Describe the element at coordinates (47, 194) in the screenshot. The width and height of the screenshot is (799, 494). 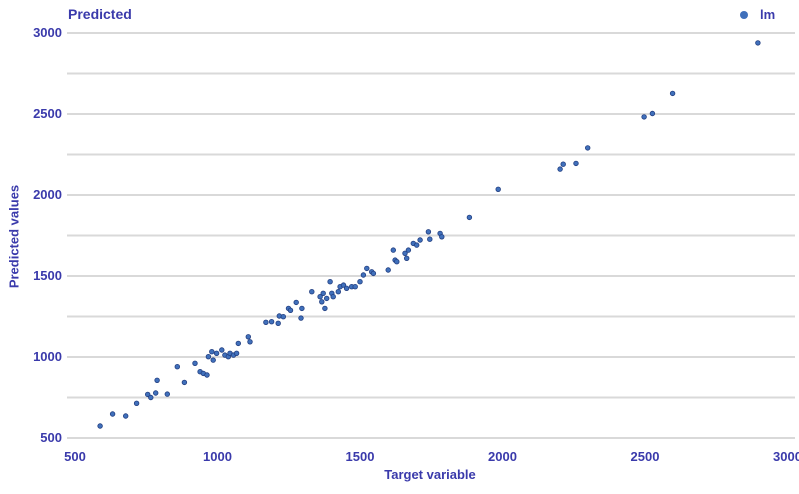
I see `y-tick-label: 2000` at that location.